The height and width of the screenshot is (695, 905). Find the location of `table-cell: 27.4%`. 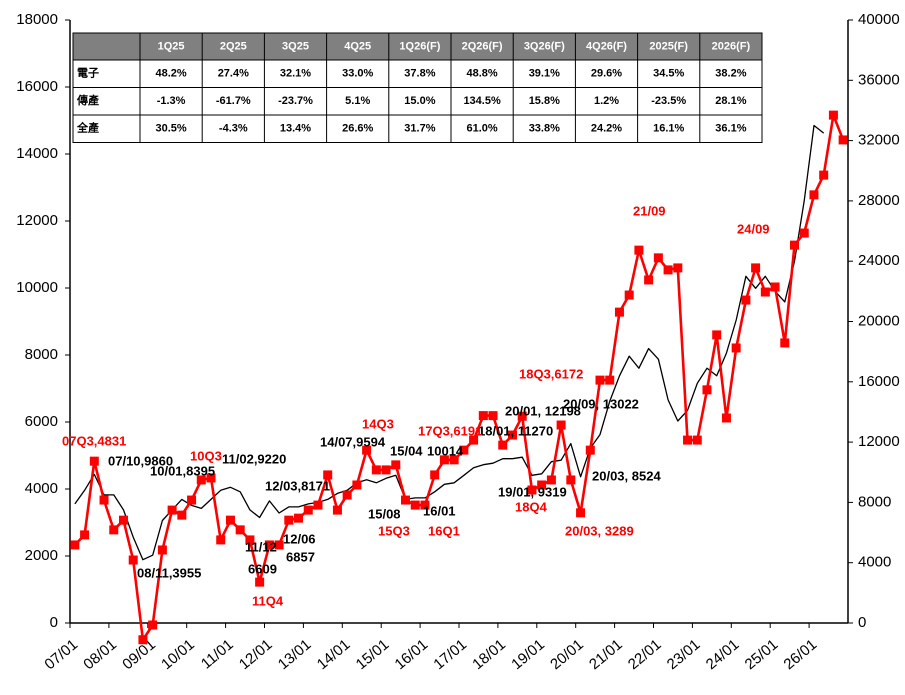

table-cell: 27.4% is located at coordinates (233, 74).